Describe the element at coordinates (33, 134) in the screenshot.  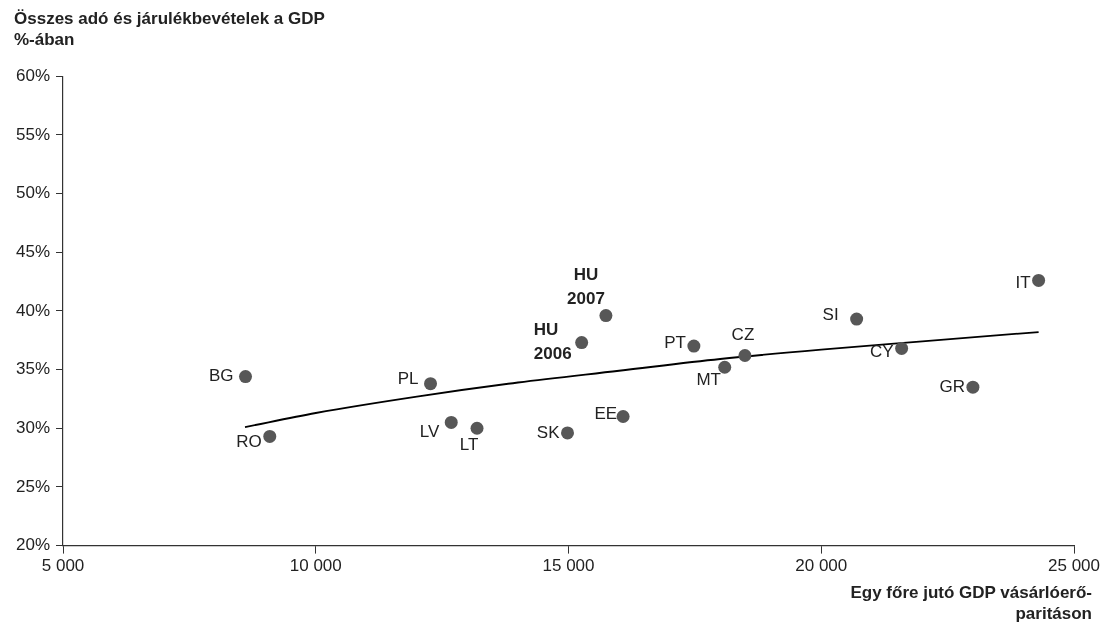
I see `y-tick-label: 55%` at that location.